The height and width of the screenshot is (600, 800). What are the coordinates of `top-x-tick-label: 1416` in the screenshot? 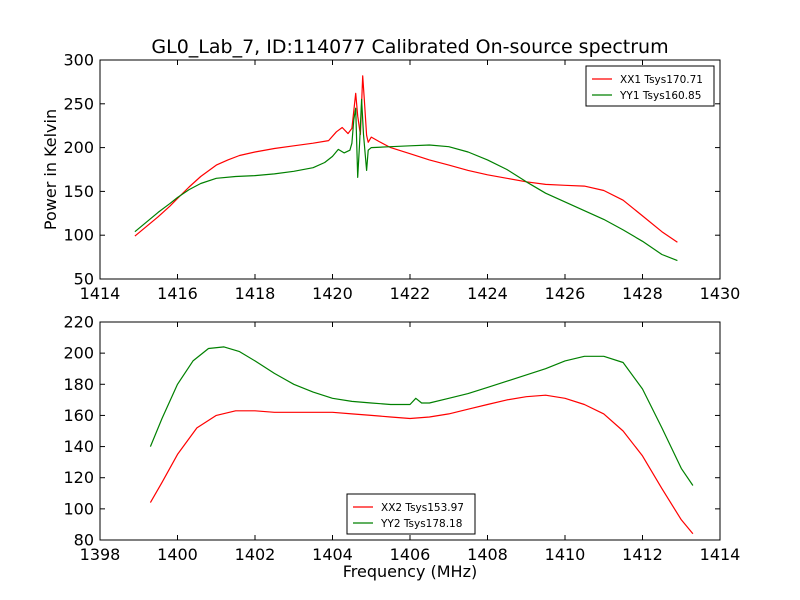 It's located at (177, 293).